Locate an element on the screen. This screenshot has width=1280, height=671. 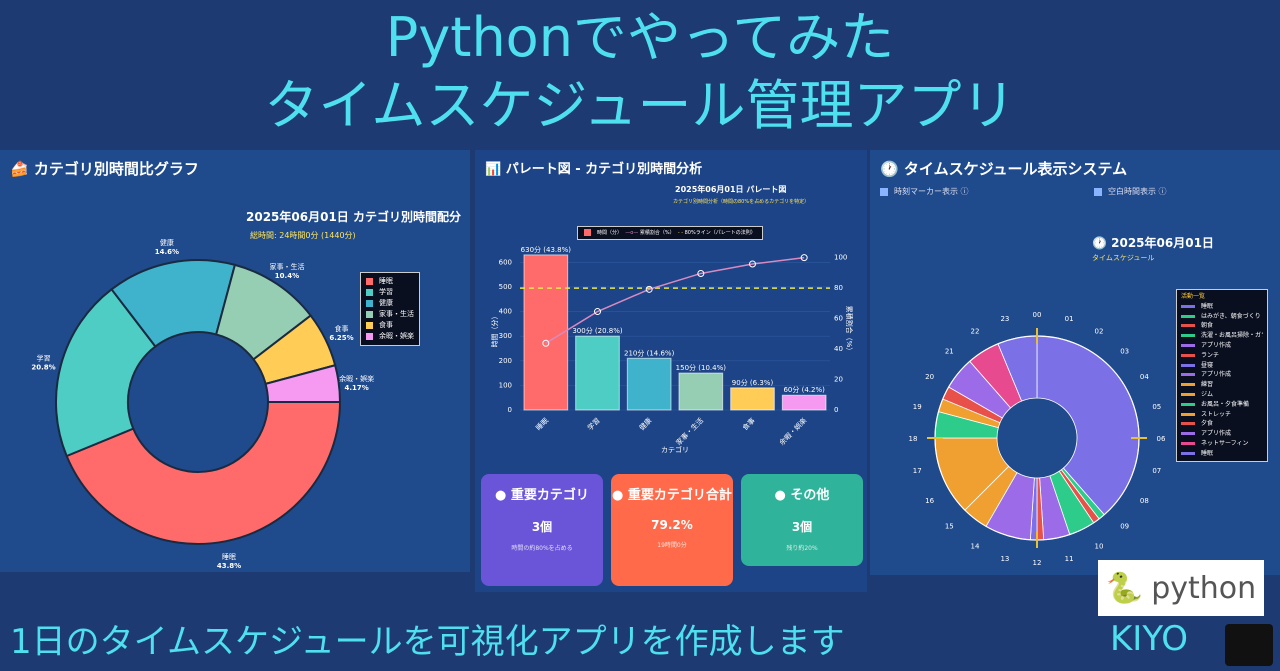
blank-time-label: 空白時間表示 is located at coordinates (1132, 191).